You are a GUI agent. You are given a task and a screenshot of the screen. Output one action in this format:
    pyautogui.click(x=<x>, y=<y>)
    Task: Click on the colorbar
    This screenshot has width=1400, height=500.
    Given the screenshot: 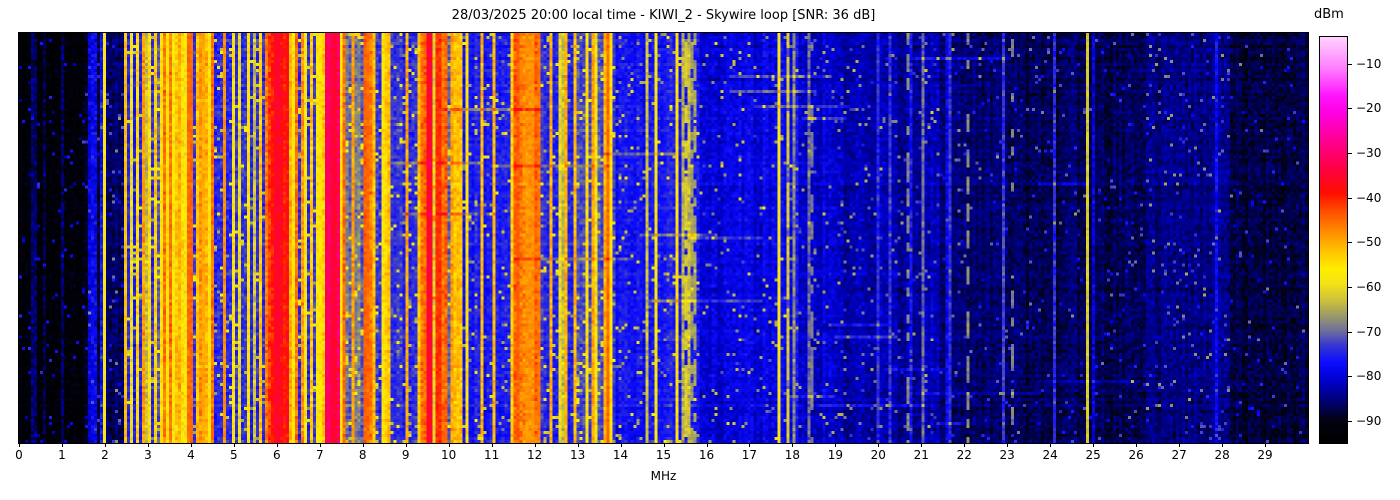 What is the action you would take?
    pyautogui.click(x=1333, y=240)
    